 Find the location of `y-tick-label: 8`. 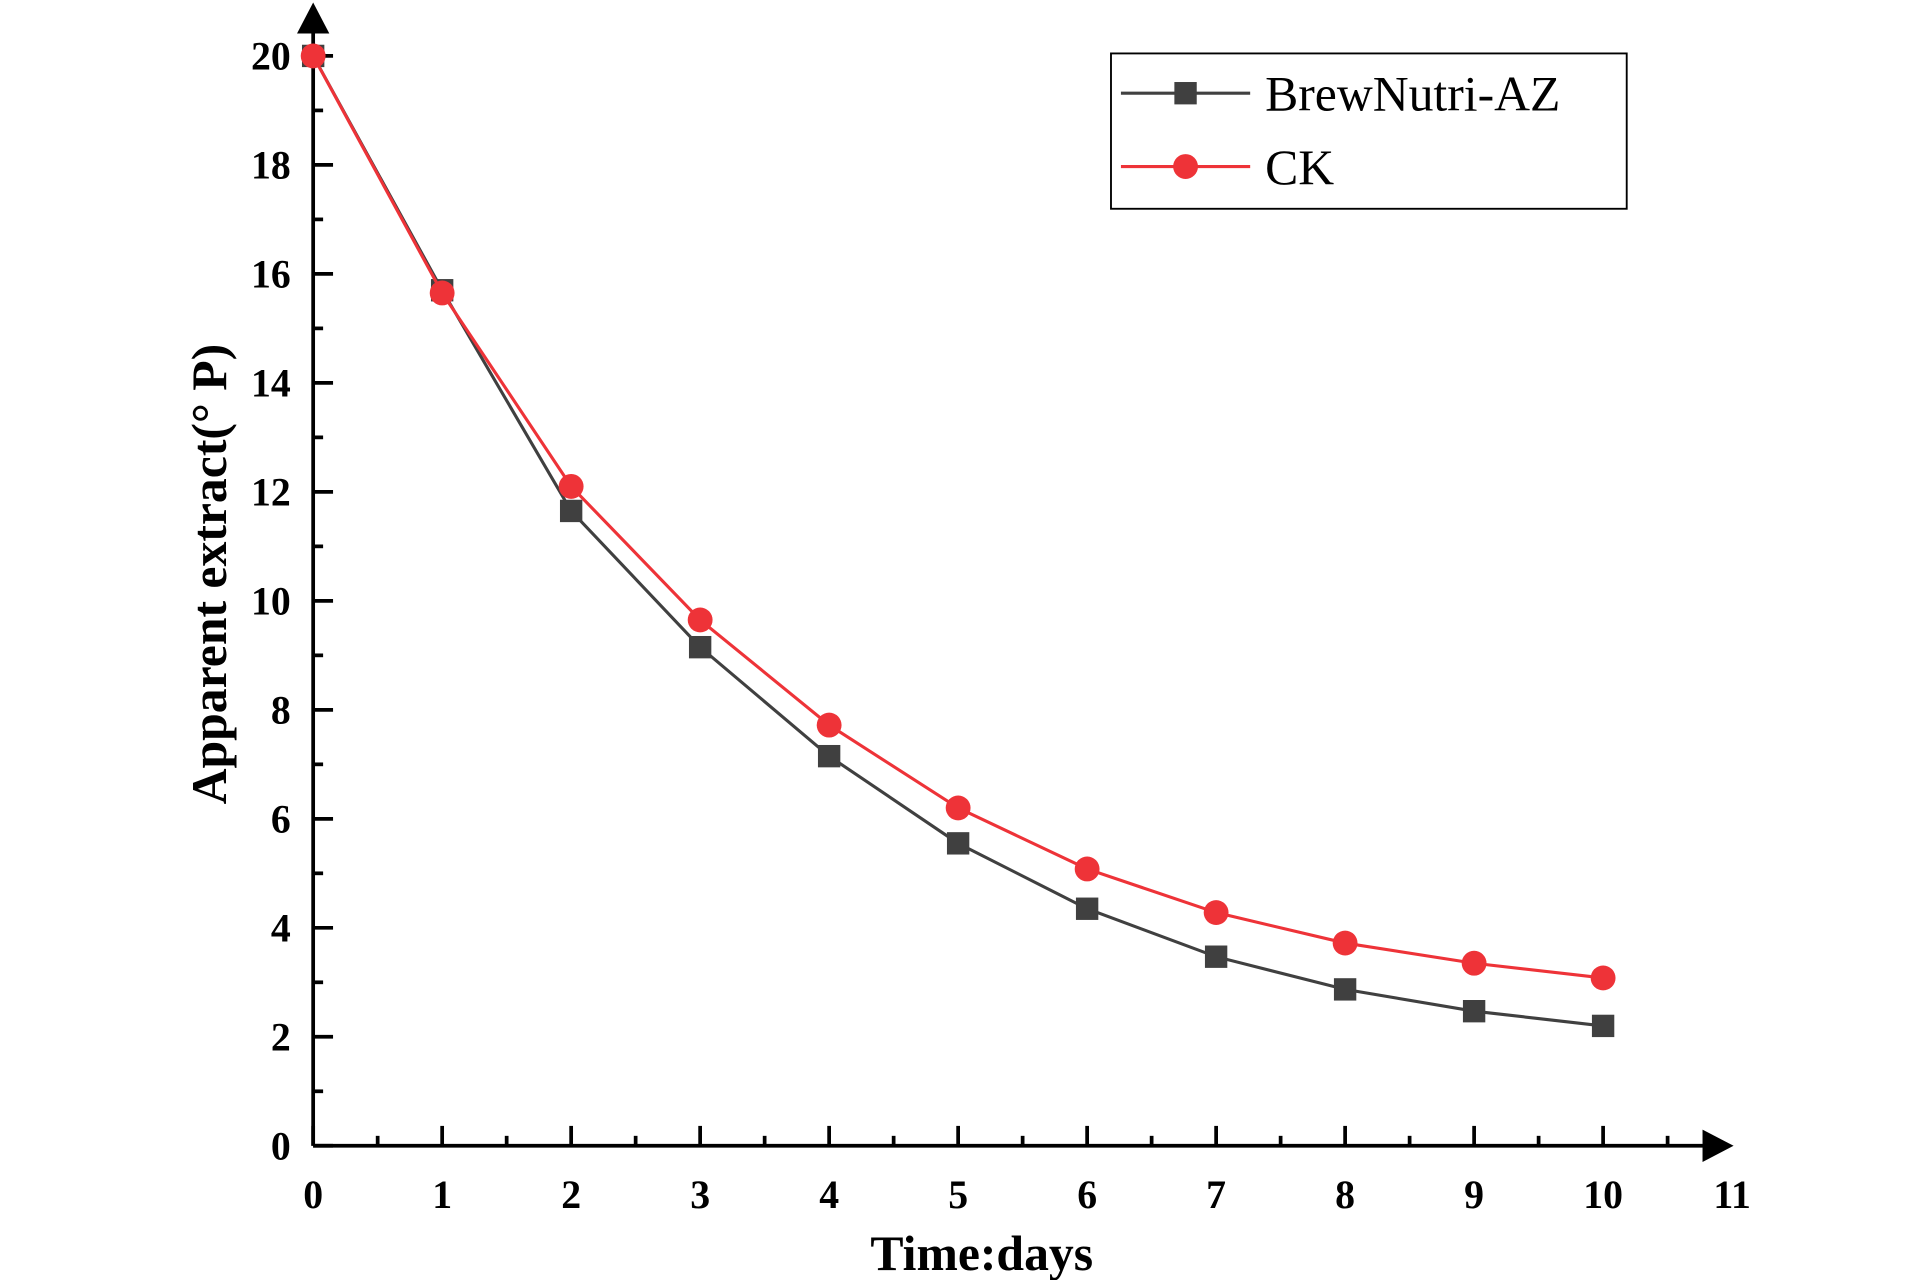

y-tick-label: 8 is located at coordinates (281, 711).